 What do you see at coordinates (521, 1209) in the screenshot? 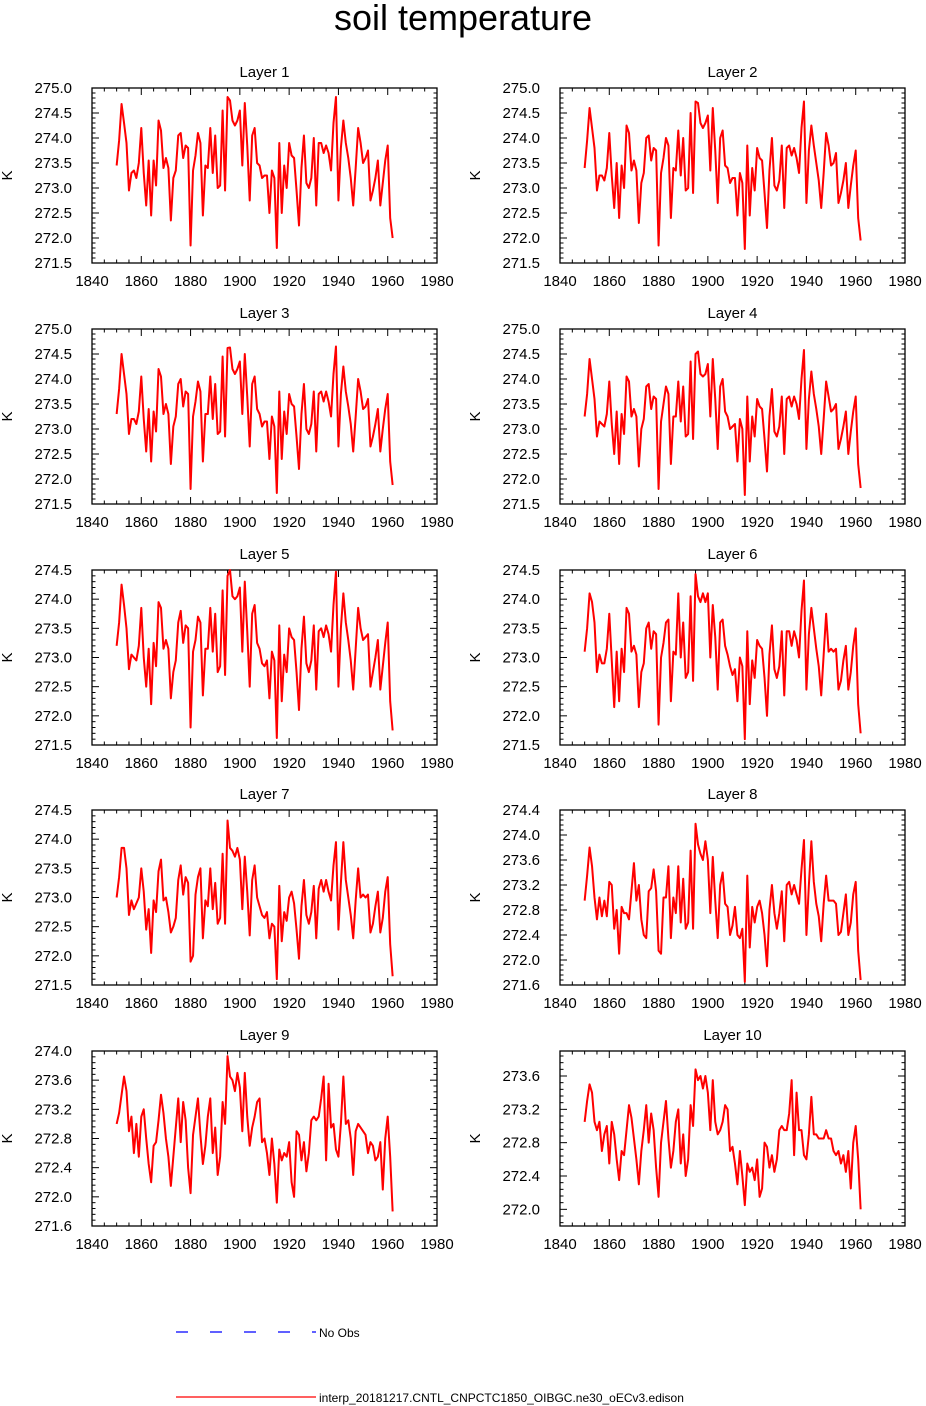
I see `panel-10-ytick-label: 272.0` at bounding box center [521, 1209].